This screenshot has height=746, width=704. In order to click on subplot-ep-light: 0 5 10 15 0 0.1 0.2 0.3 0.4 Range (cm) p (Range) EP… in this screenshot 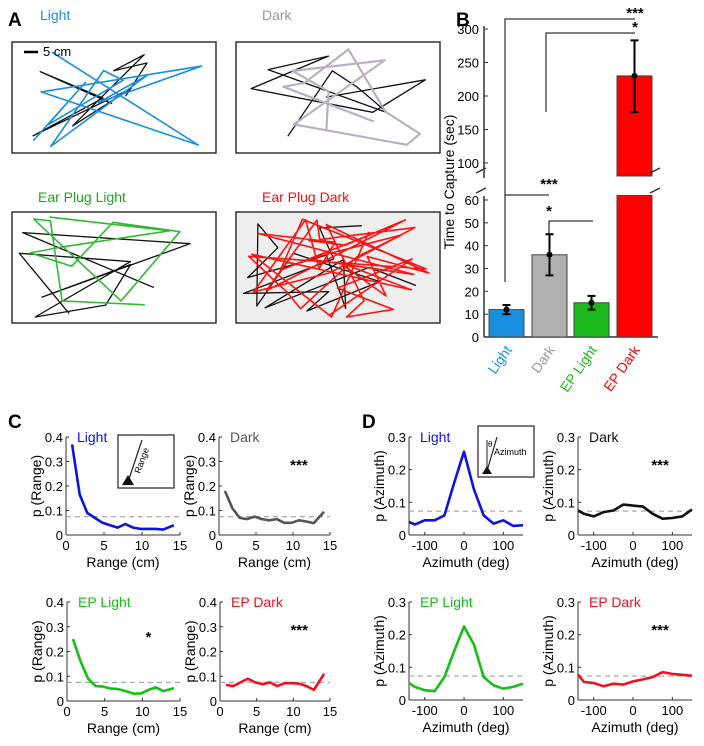, I will do `click(108, 665)`.